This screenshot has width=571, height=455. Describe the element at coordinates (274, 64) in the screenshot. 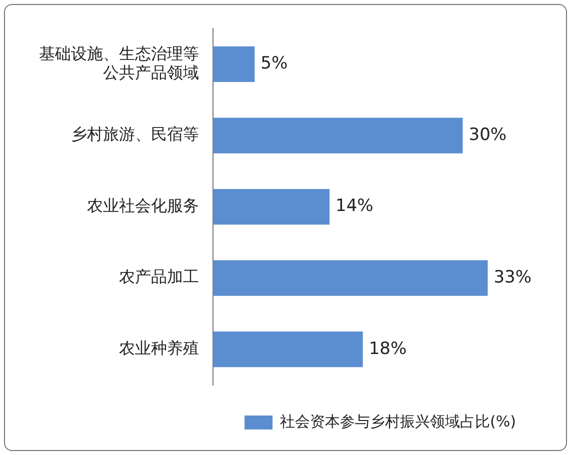

I see `data-label: 5%` at that location.